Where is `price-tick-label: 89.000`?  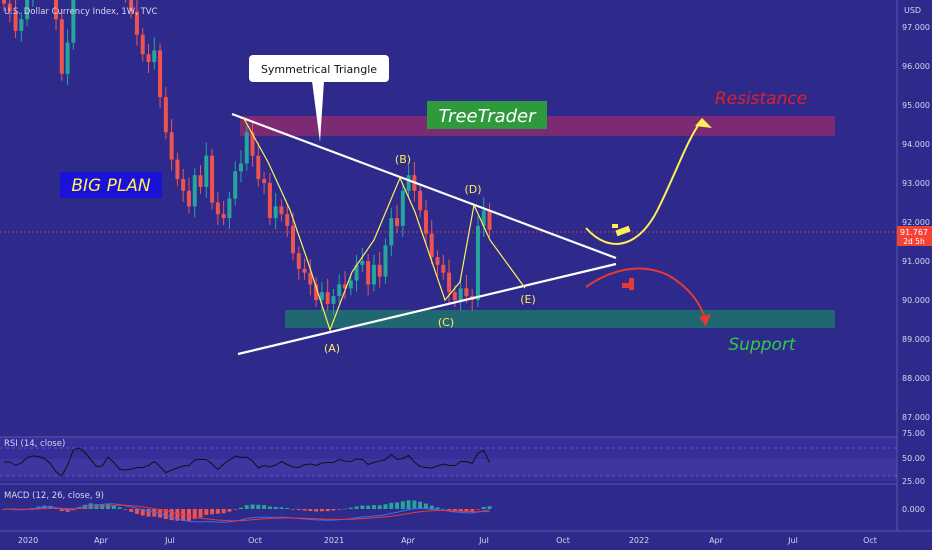 price-tick-label: 89.000 is located at coordinates (916, 339).